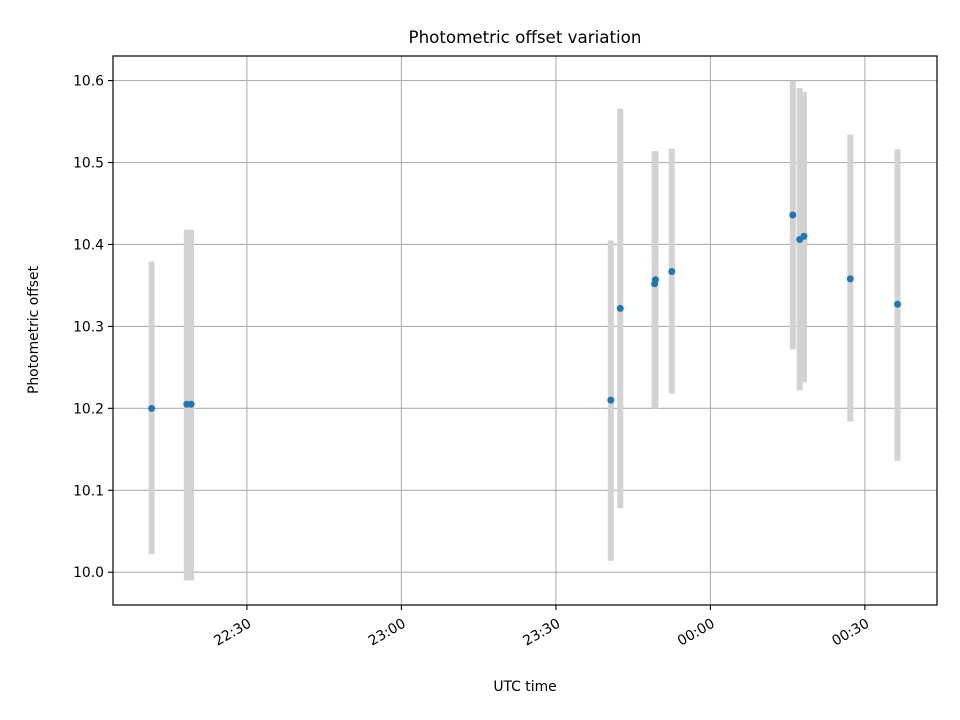 This screenshot has height=720, width=960. What do you see at coordinates (541, 633) in the screenshot?
I see `x-tick-label: 23:30` at bounding box center [541, 633].